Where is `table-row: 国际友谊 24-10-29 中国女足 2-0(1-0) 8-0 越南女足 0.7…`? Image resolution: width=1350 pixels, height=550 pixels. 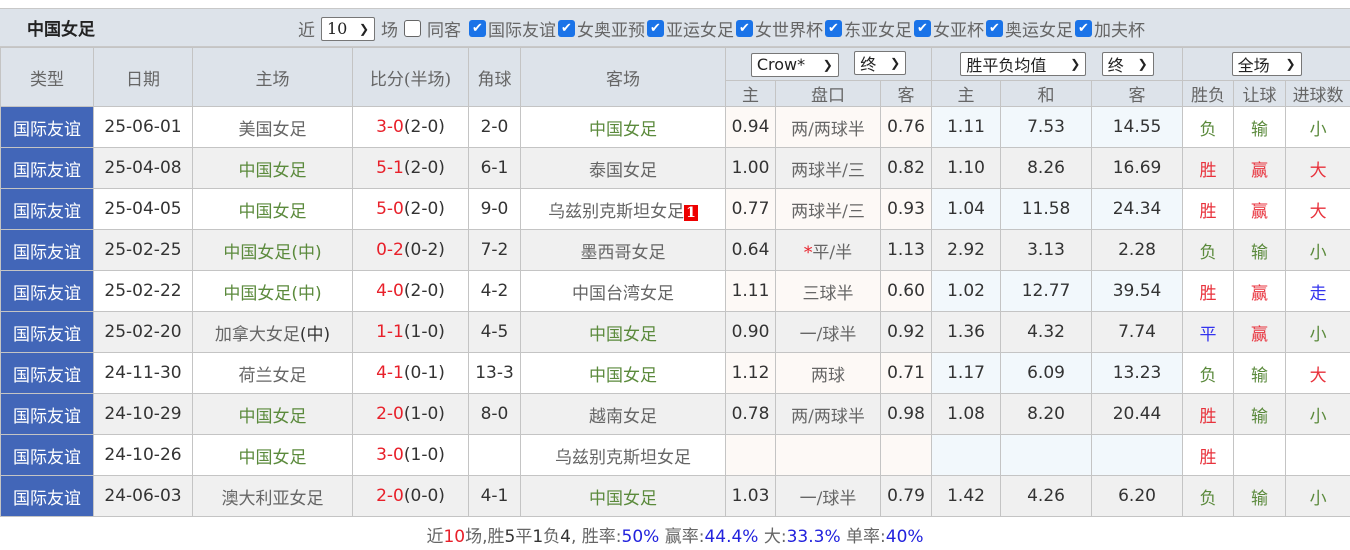 table-row: 国际友谊 24-10-29 中国女足 2-0(1-0) 8-0 越南女足 0.7… is located at coordinates (675, 414).